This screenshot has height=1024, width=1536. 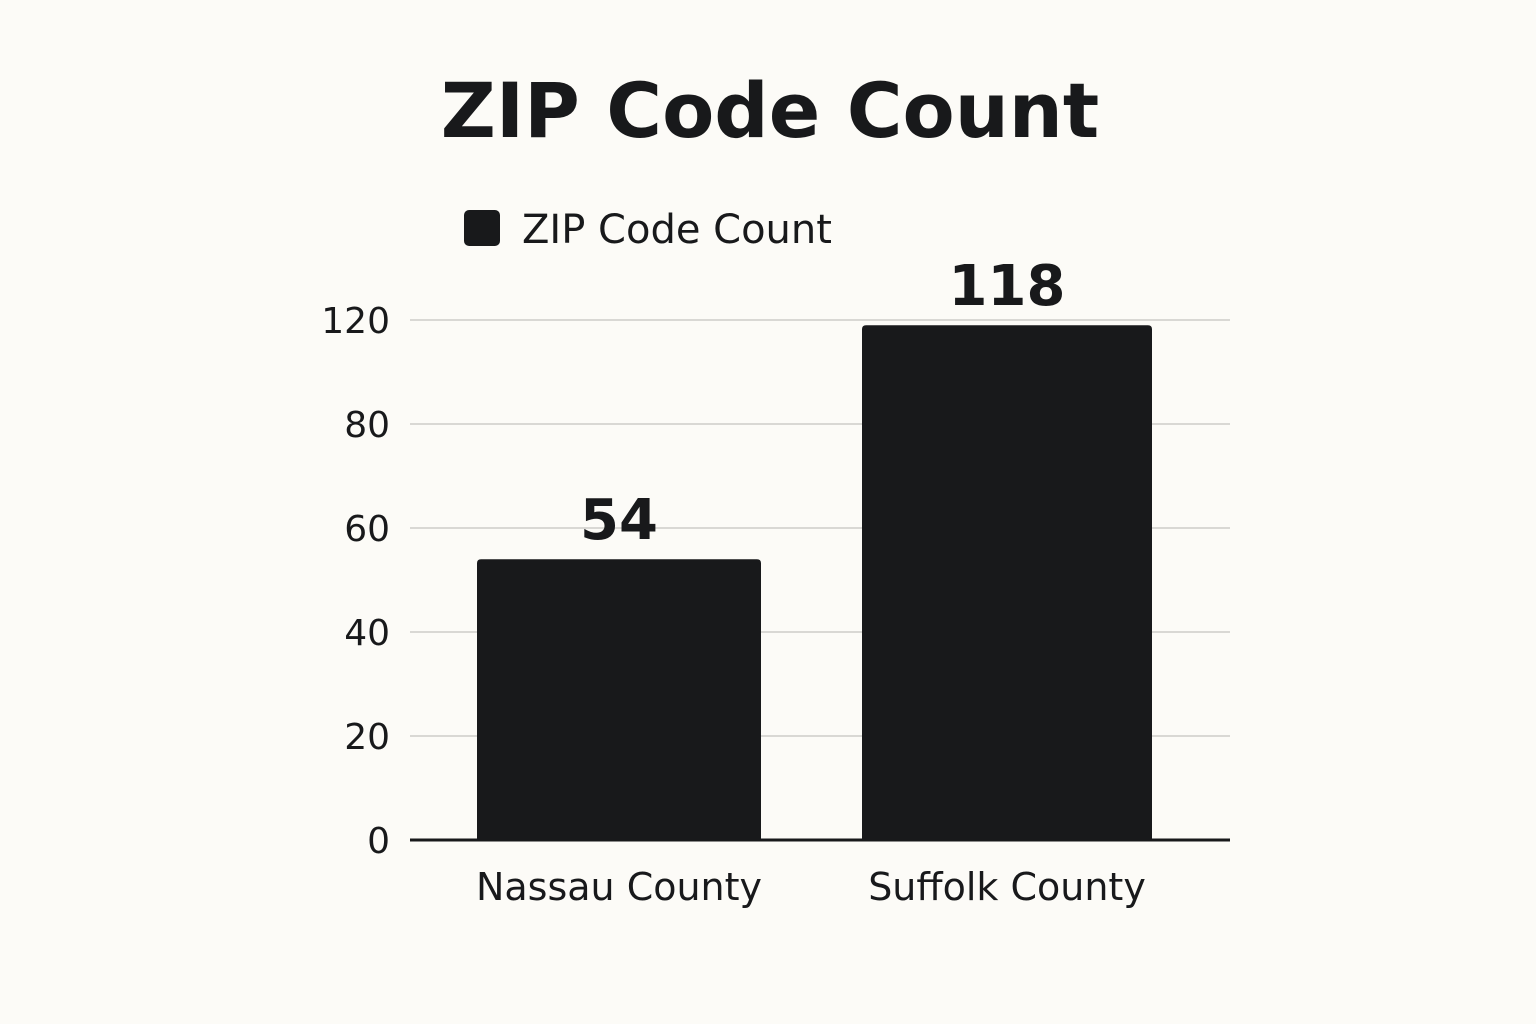 I want to click on y-tick-label: 20, so click(x=367, y=737).